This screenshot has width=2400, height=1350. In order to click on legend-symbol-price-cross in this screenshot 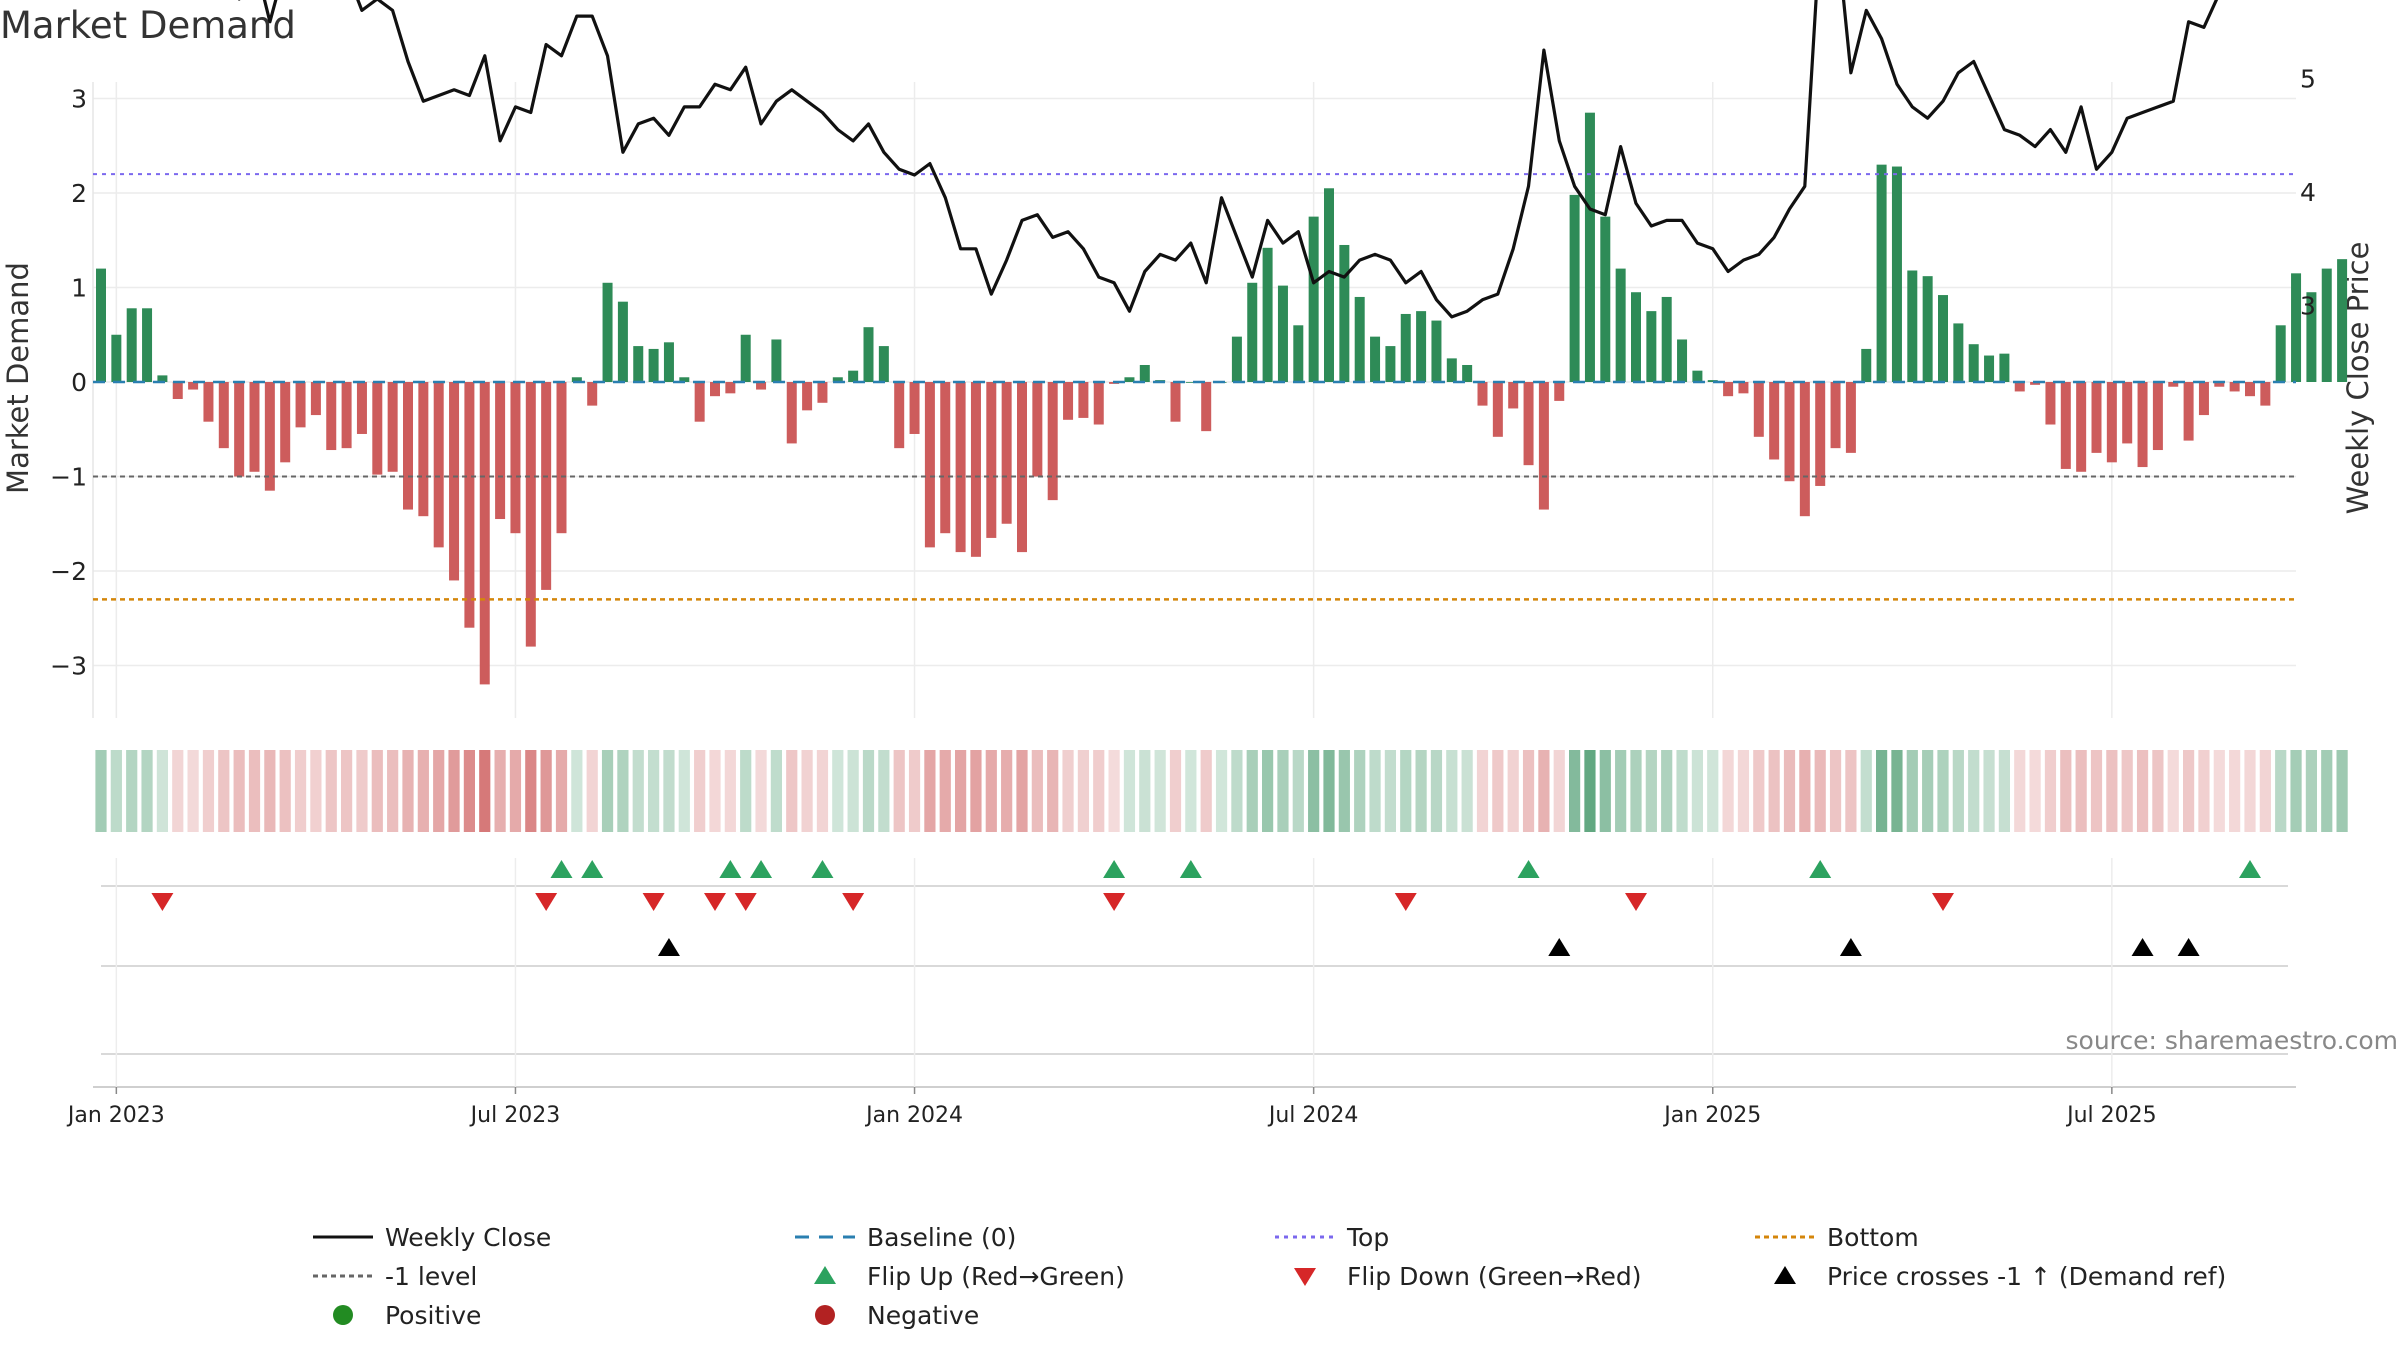, I will do `click(1785, 1275)`.